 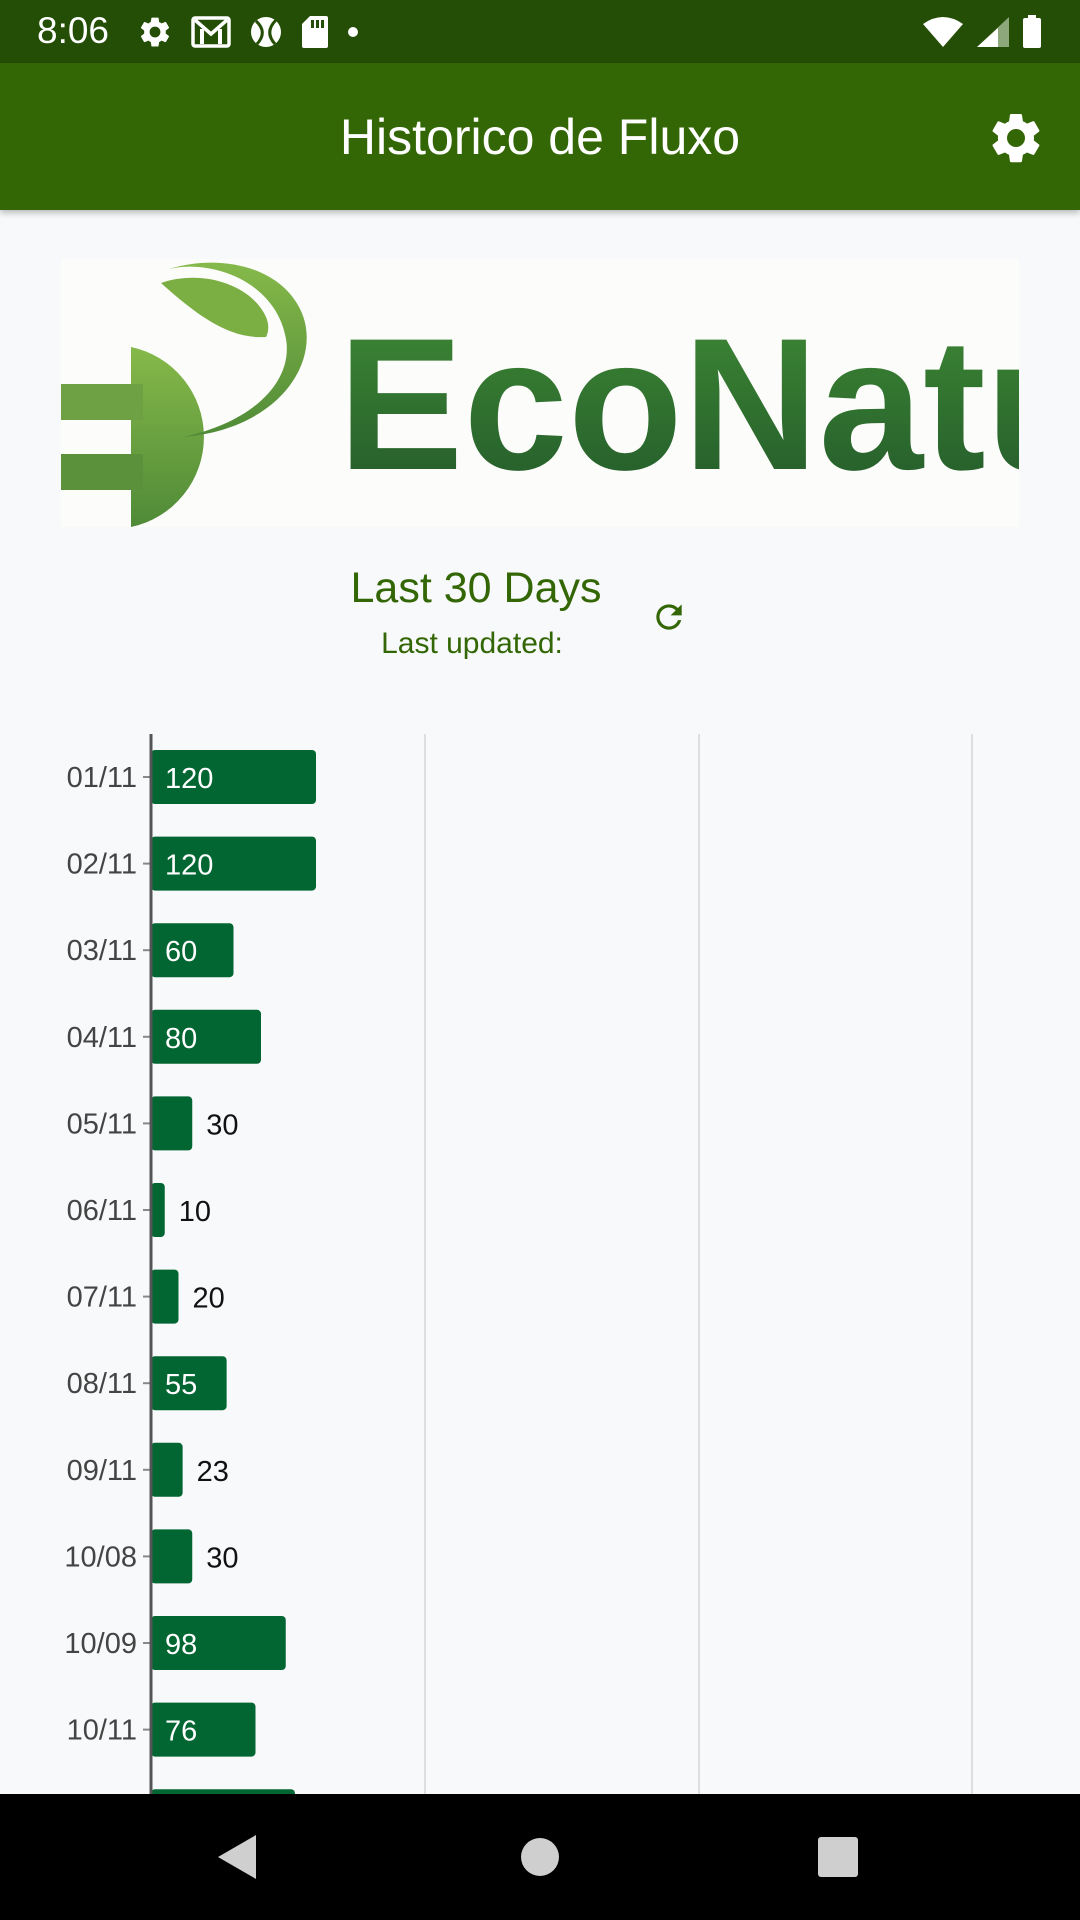 I want to click on wifi-icon, so click(x=943, y=32).